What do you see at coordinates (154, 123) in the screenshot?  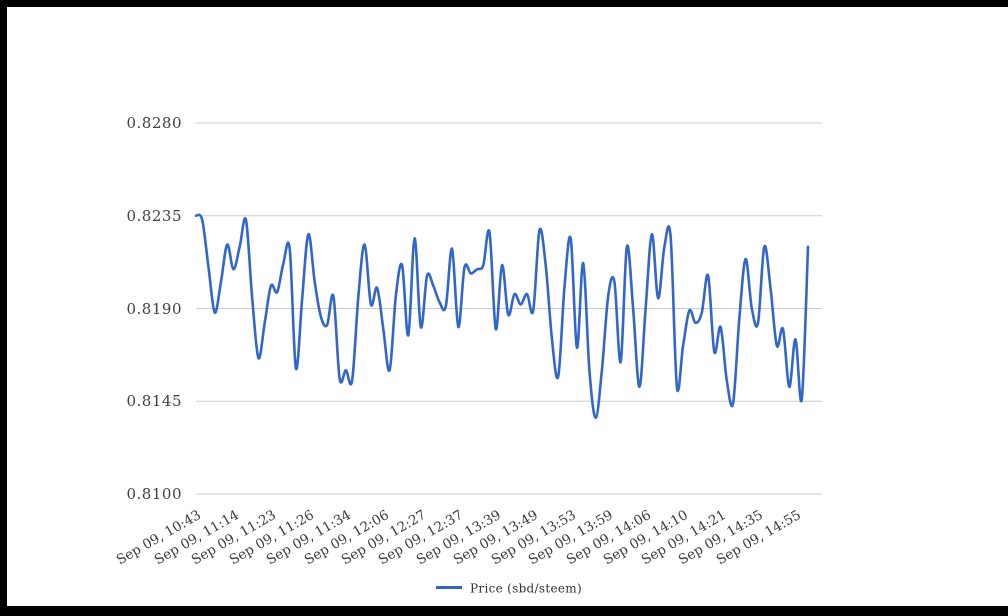 I see `y-axis-tick-label: 0.8280` at bounding box center [154, 123].